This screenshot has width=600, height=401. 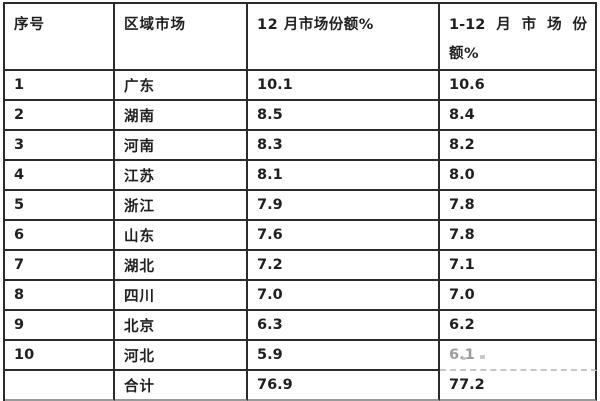 I want to click on col-header-ytd-line1: 1-12 月市场份, so click(x=518, y=25).